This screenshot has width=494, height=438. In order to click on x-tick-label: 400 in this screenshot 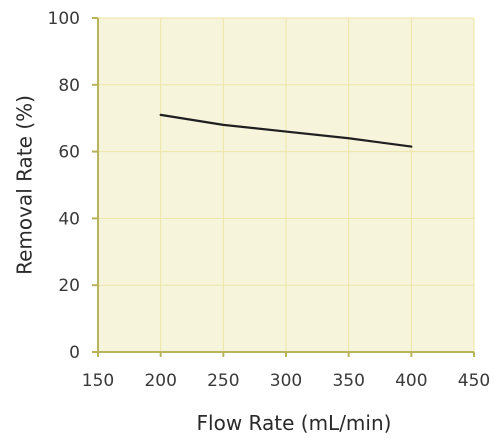, I will do `click(411, 381)`.